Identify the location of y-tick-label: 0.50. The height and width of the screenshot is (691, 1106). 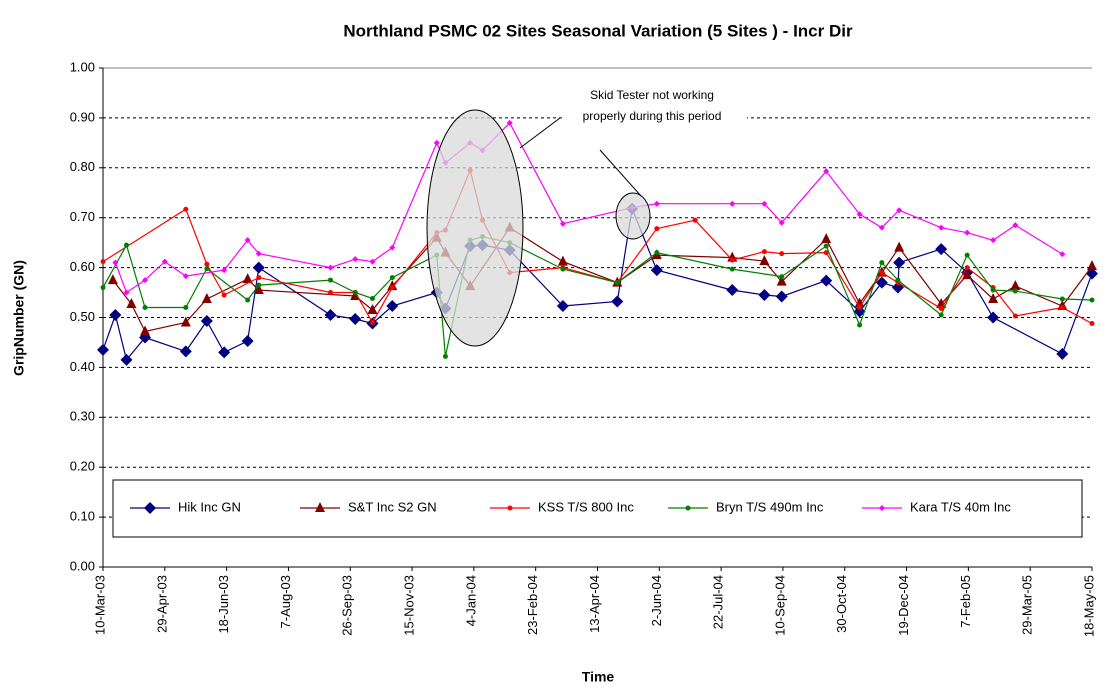
(82, 316).